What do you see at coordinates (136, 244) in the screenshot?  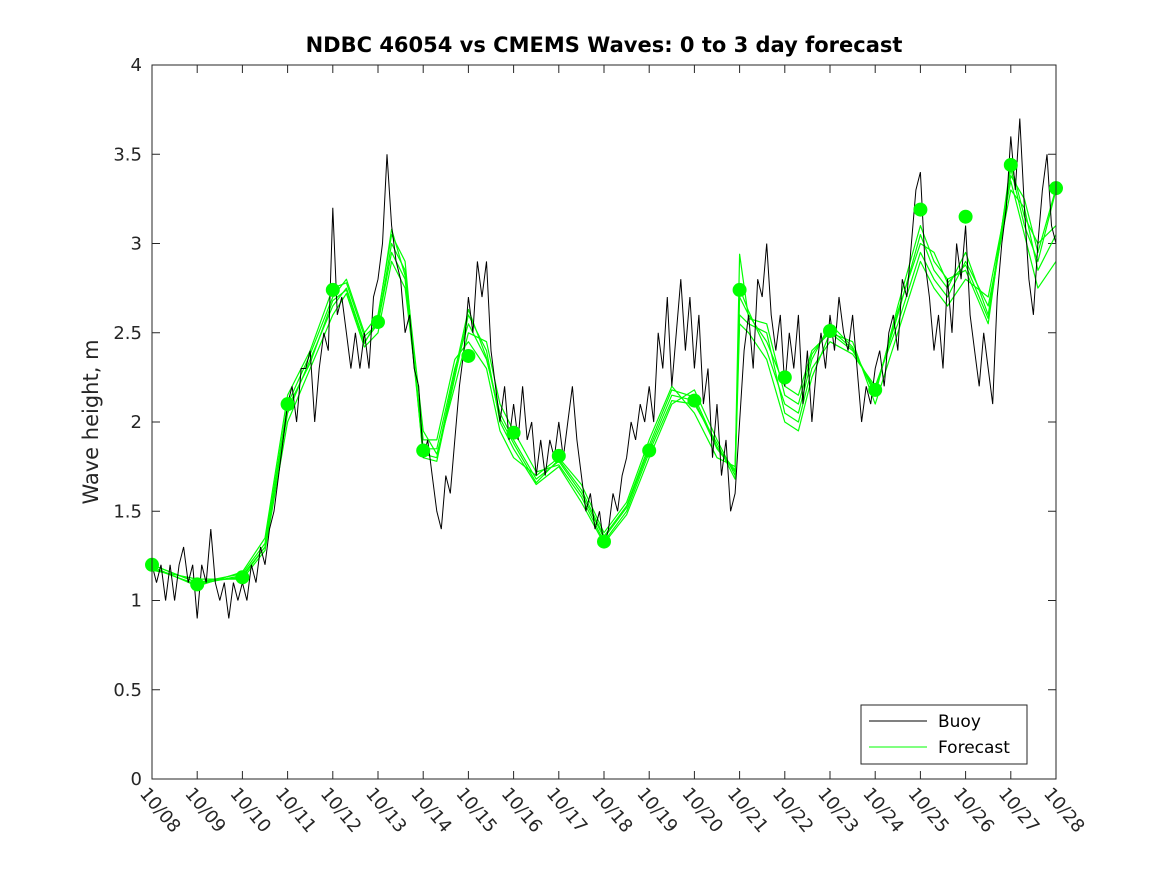 I see `y-tick-label: 3` at bounding box center [136, 244].